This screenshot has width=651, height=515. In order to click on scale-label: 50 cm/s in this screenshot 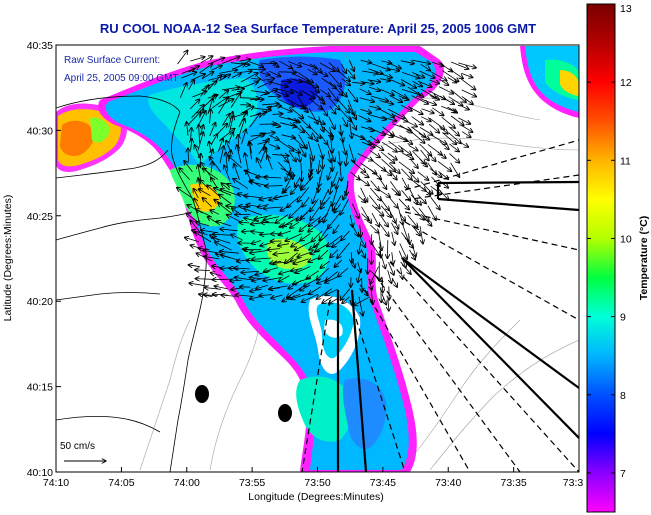, I will do `click(77, 446)`.